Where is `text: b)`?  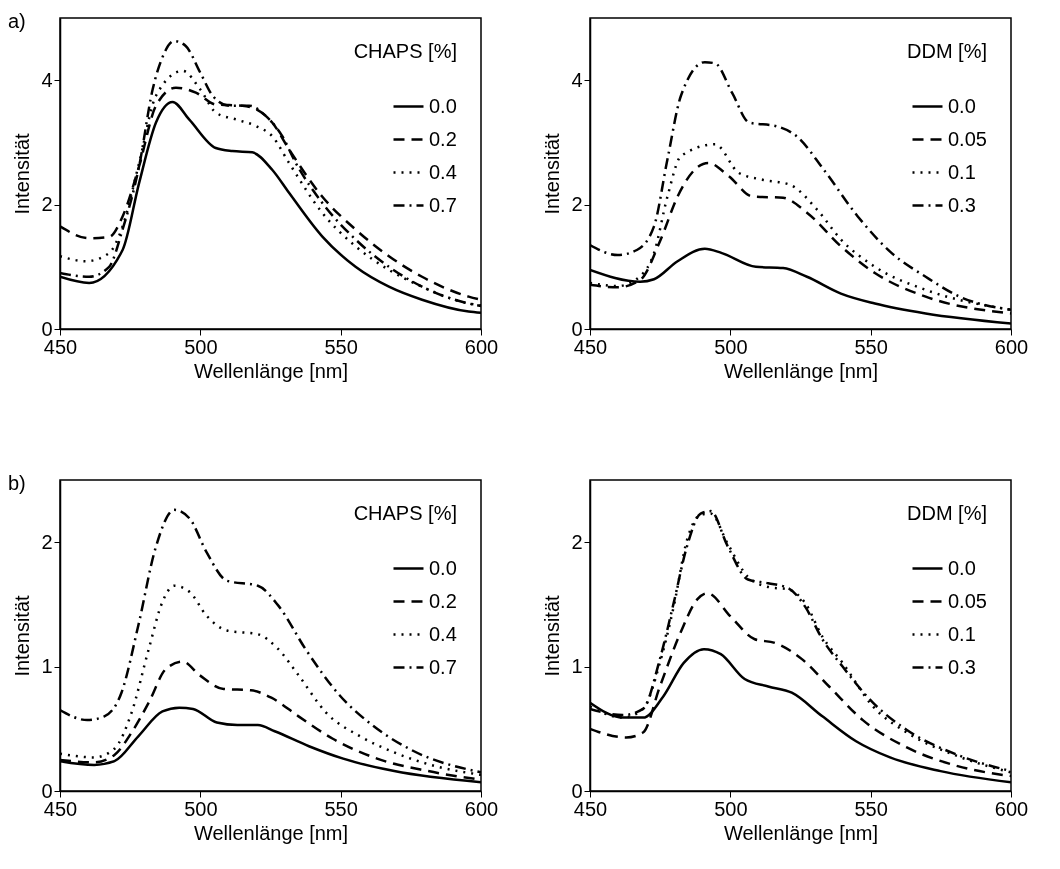
text: b) is located at coordinates (17, 483).